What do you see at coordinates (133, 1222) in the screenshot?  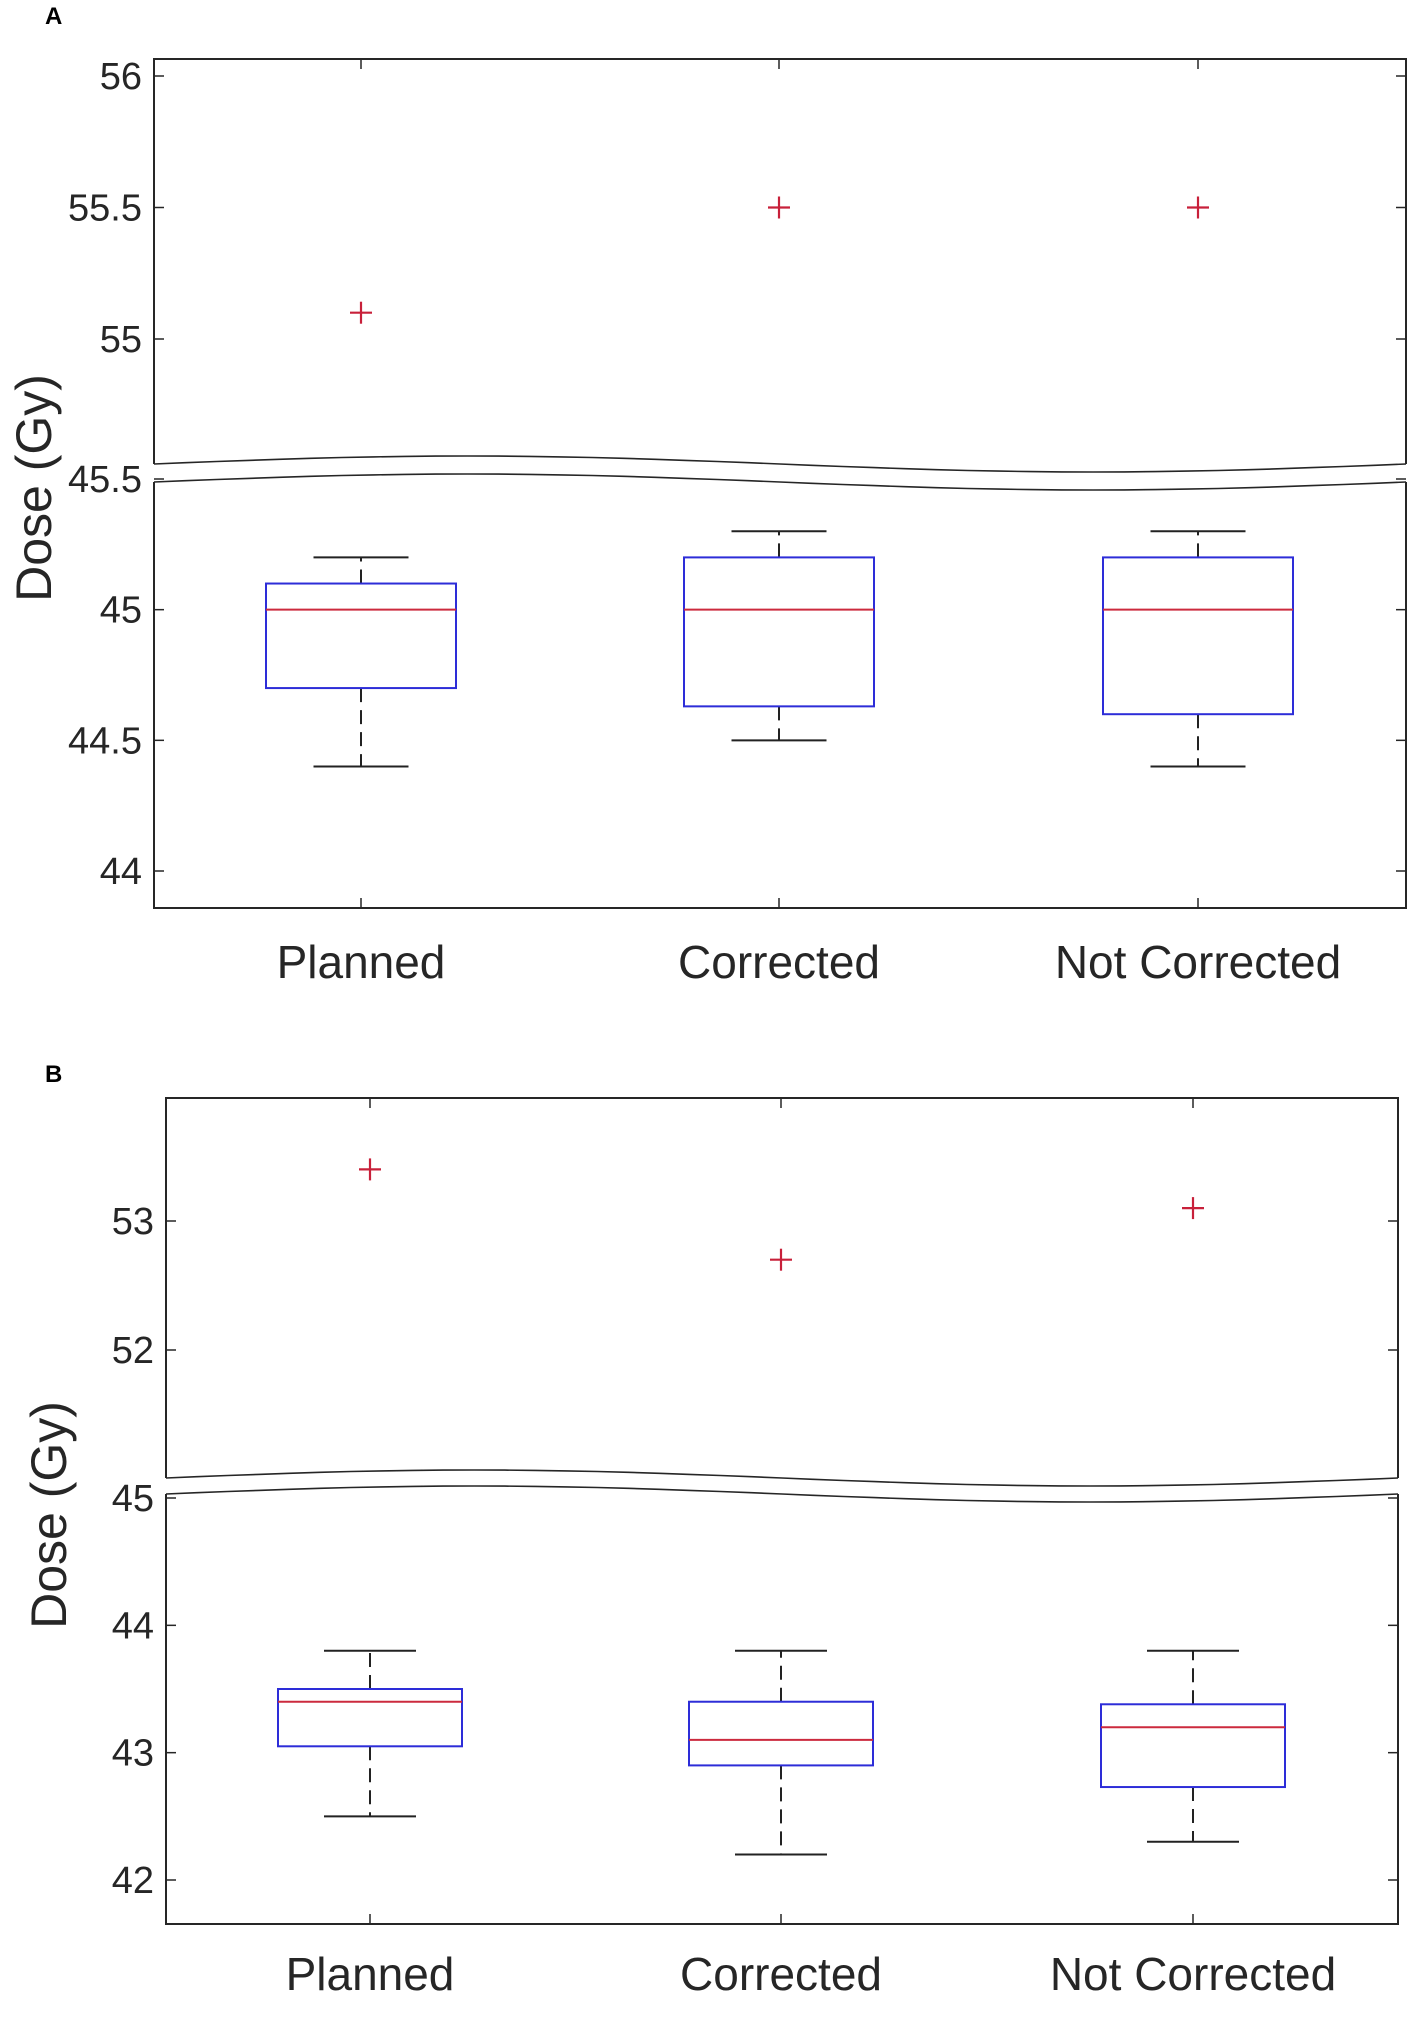 I see `y-tick-label: 53` at bounding box center [133, 1222].